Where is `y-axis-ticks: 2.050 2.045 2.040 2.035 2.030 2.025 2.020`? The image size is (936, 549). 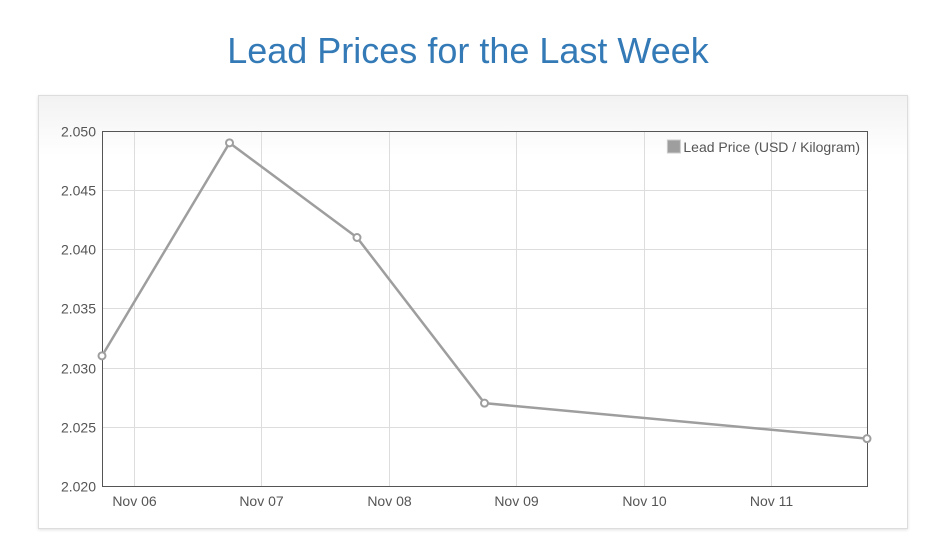 y-axis-ticks: 2.050 2.045 2.040 2.035 2.030 2.025 2.020 is located at coordinates (78, 309).